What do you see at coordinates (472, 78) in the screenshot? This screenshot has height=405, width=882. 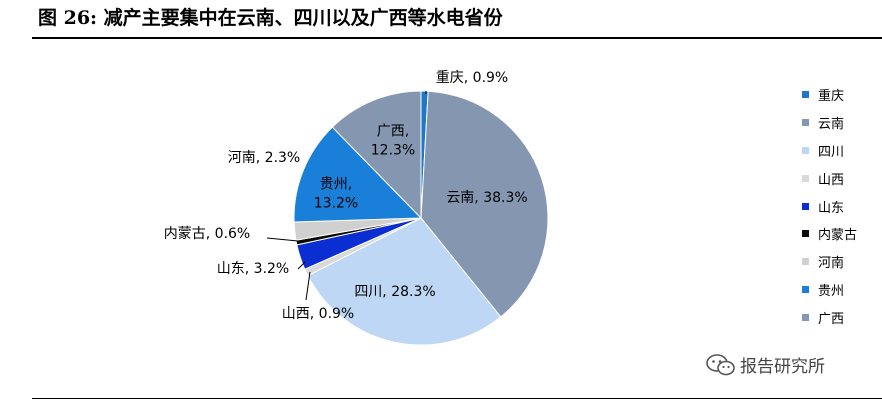 I see `data-label-1: 重庆, 0.9%` at bounding box center [472, 78].